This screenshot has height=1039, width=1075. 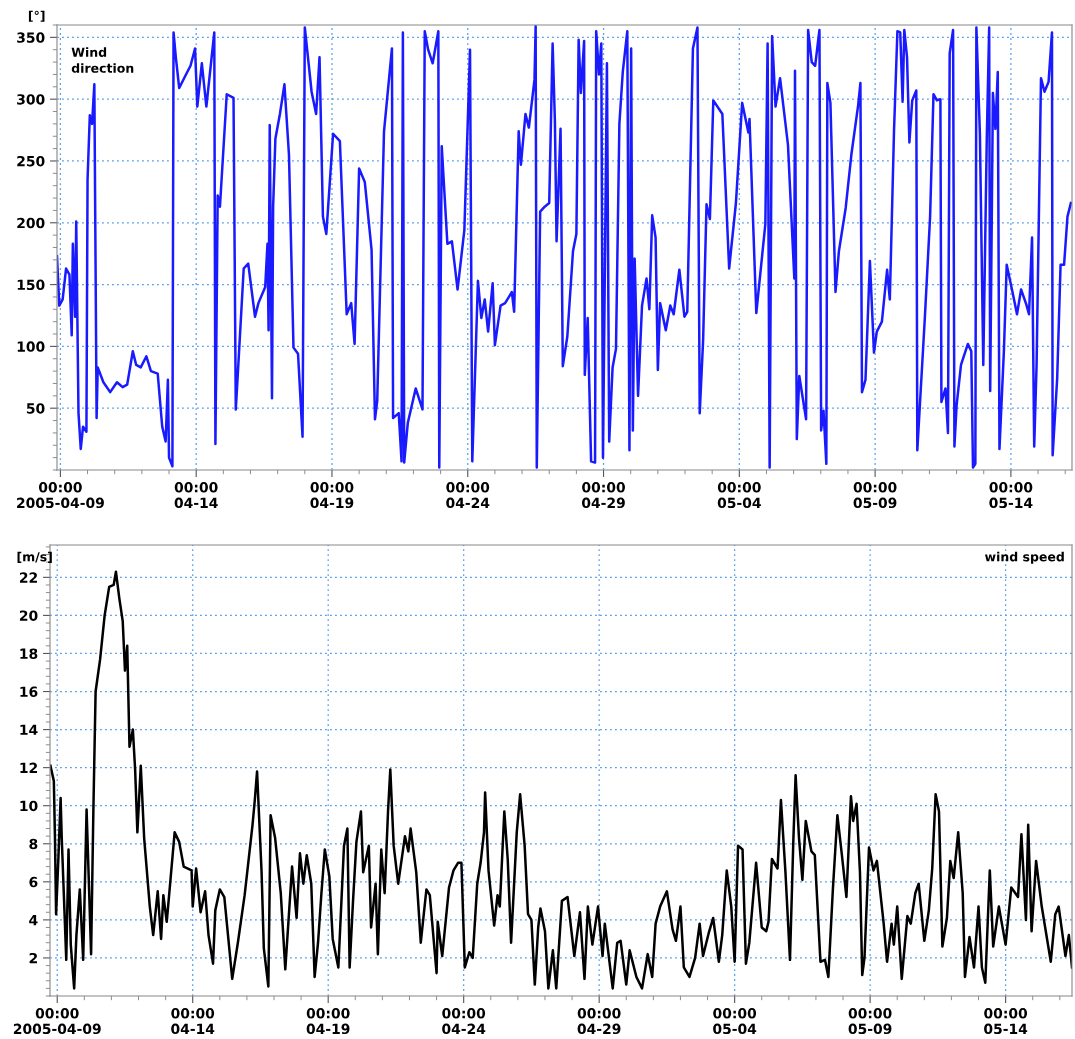 I want to click on y-tick-label: 8, so click(x=33, y=844).